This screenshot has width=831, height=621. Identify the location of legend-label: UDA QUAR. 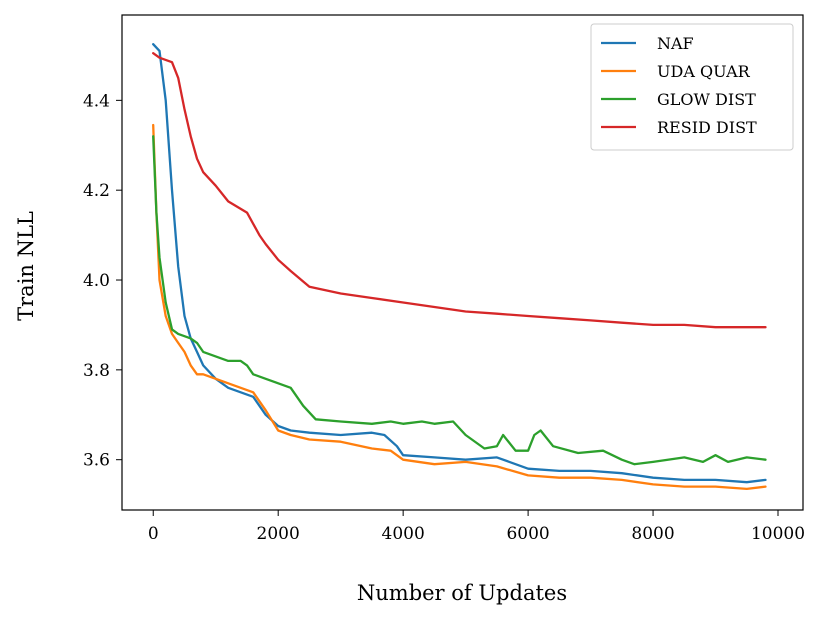
(704, 71).